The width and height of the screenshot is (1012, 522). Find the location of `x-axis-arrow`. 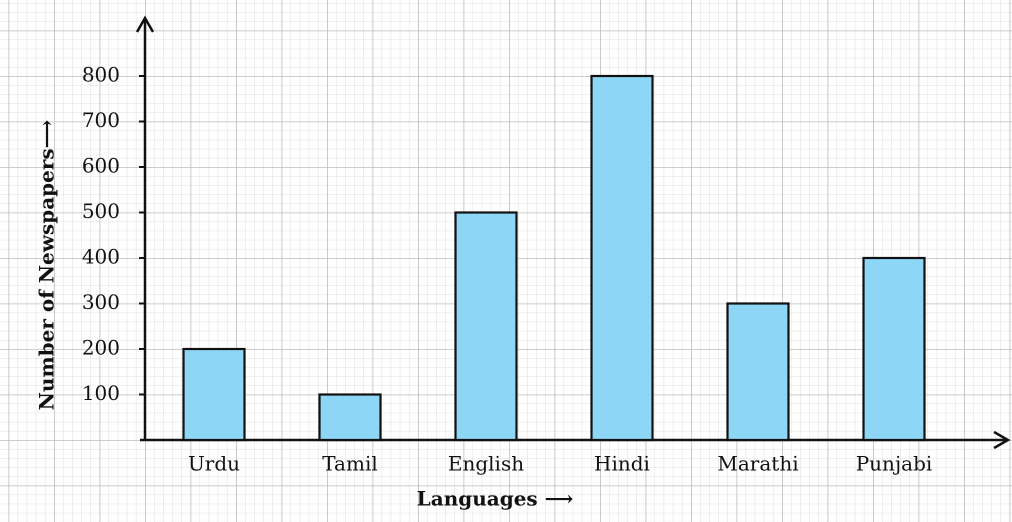

x-axis-arrow is located at coordinates (1002, 440).